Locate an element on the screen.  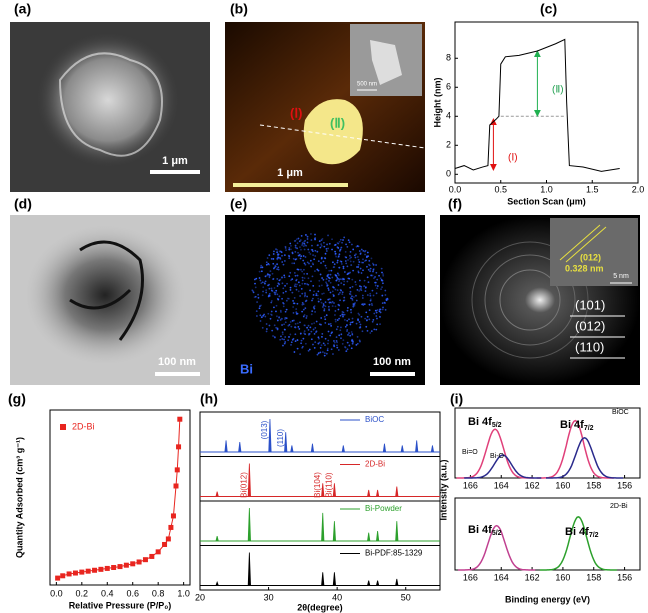
y-tick-label: 6 is located at coordinates (448, 87).